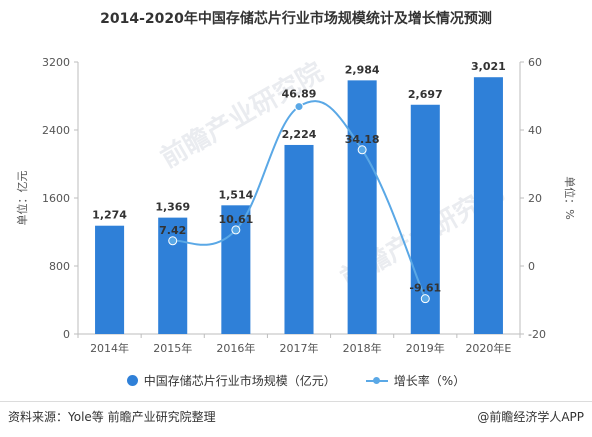  I want to click on right-tick-label: 60, so click(535, 62).